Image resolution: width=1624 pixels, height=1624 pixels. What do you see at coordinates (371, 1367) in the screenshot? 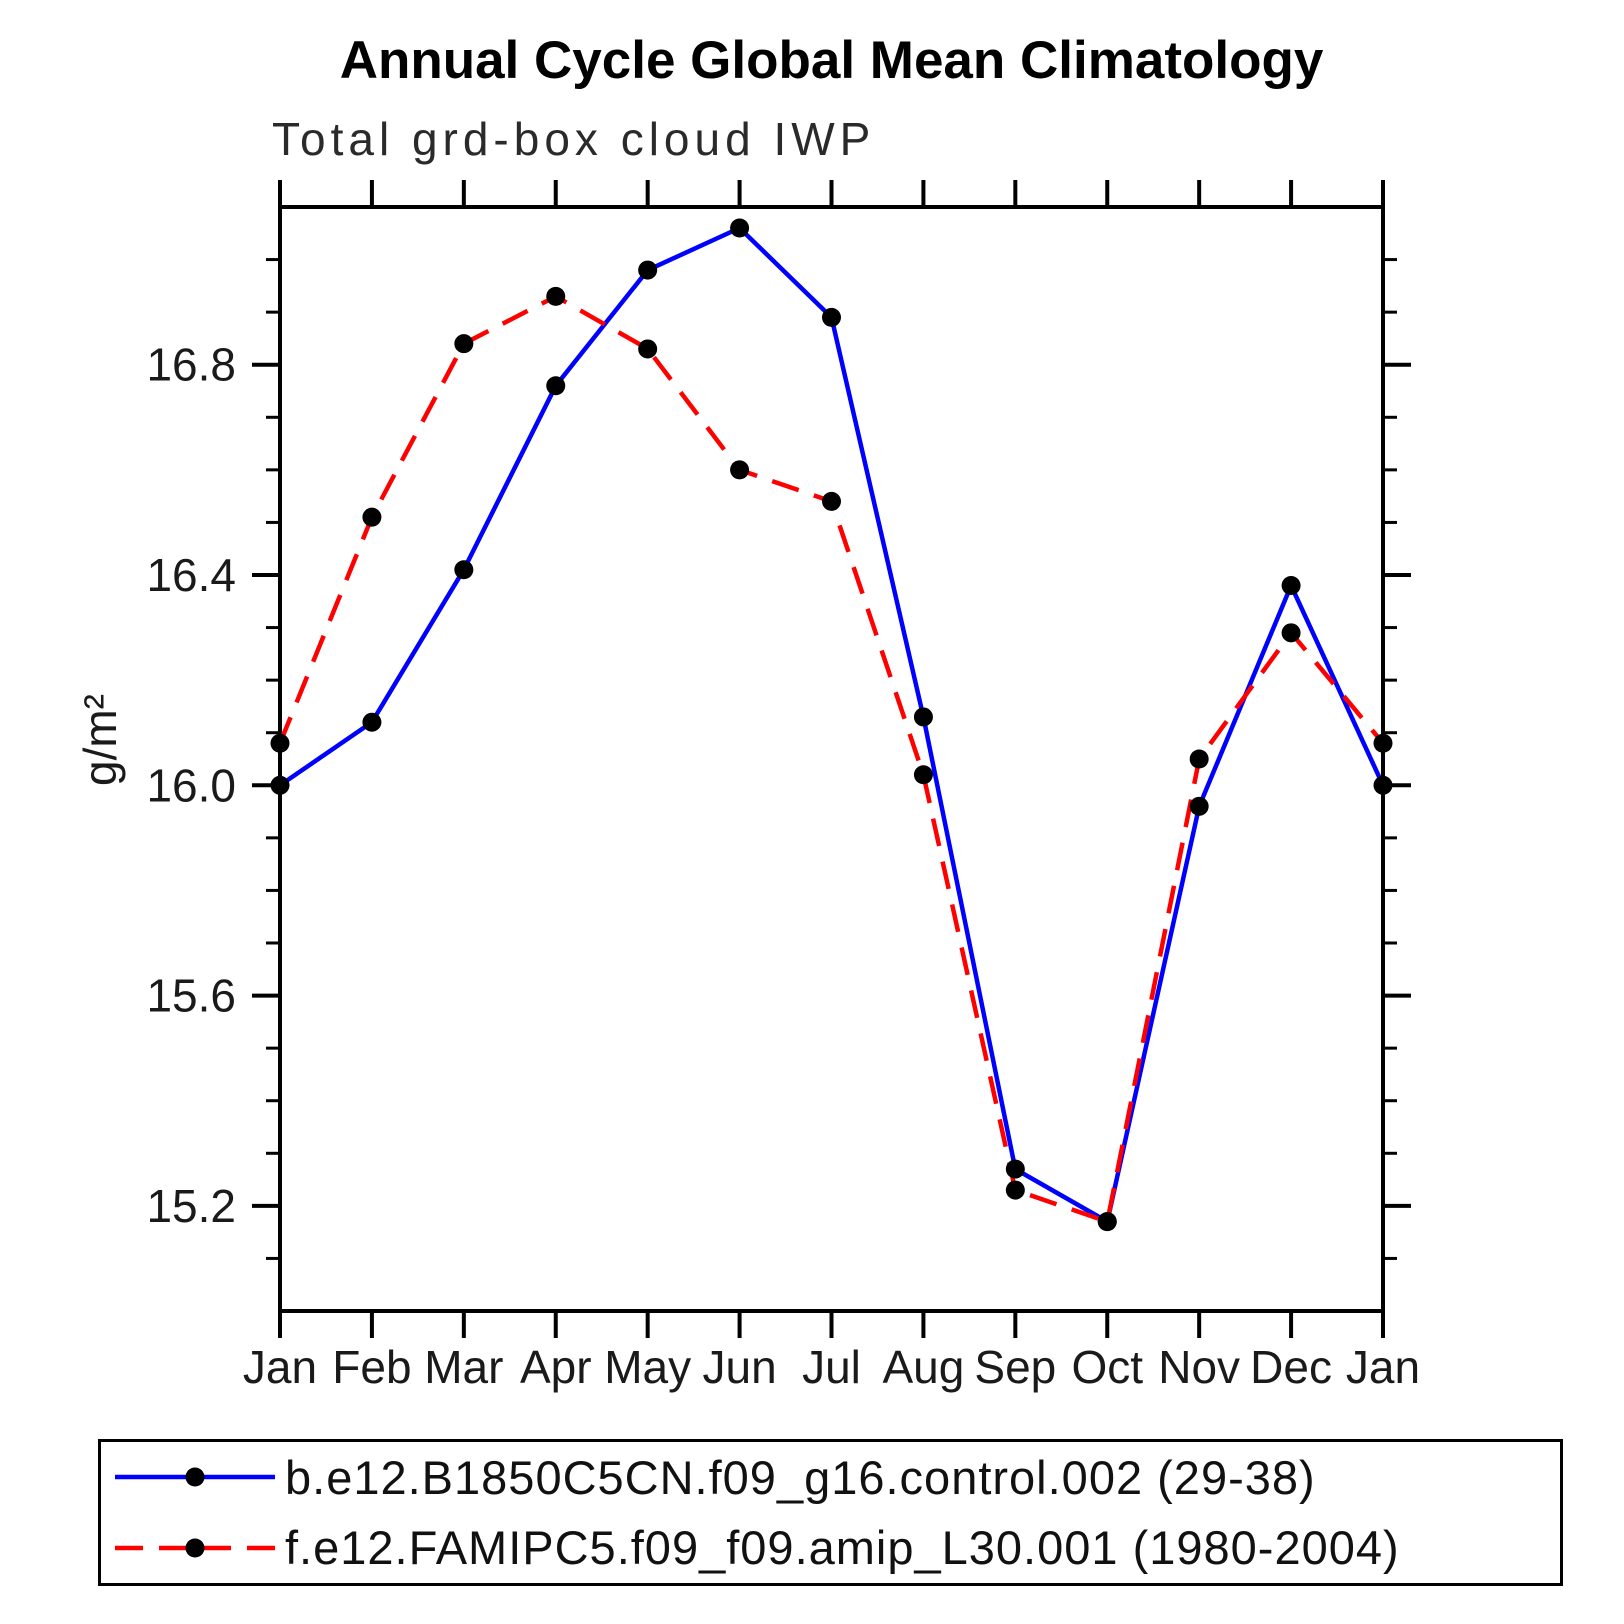
I see `x-tick-label: Feb` at bounding box center [371, 1367].